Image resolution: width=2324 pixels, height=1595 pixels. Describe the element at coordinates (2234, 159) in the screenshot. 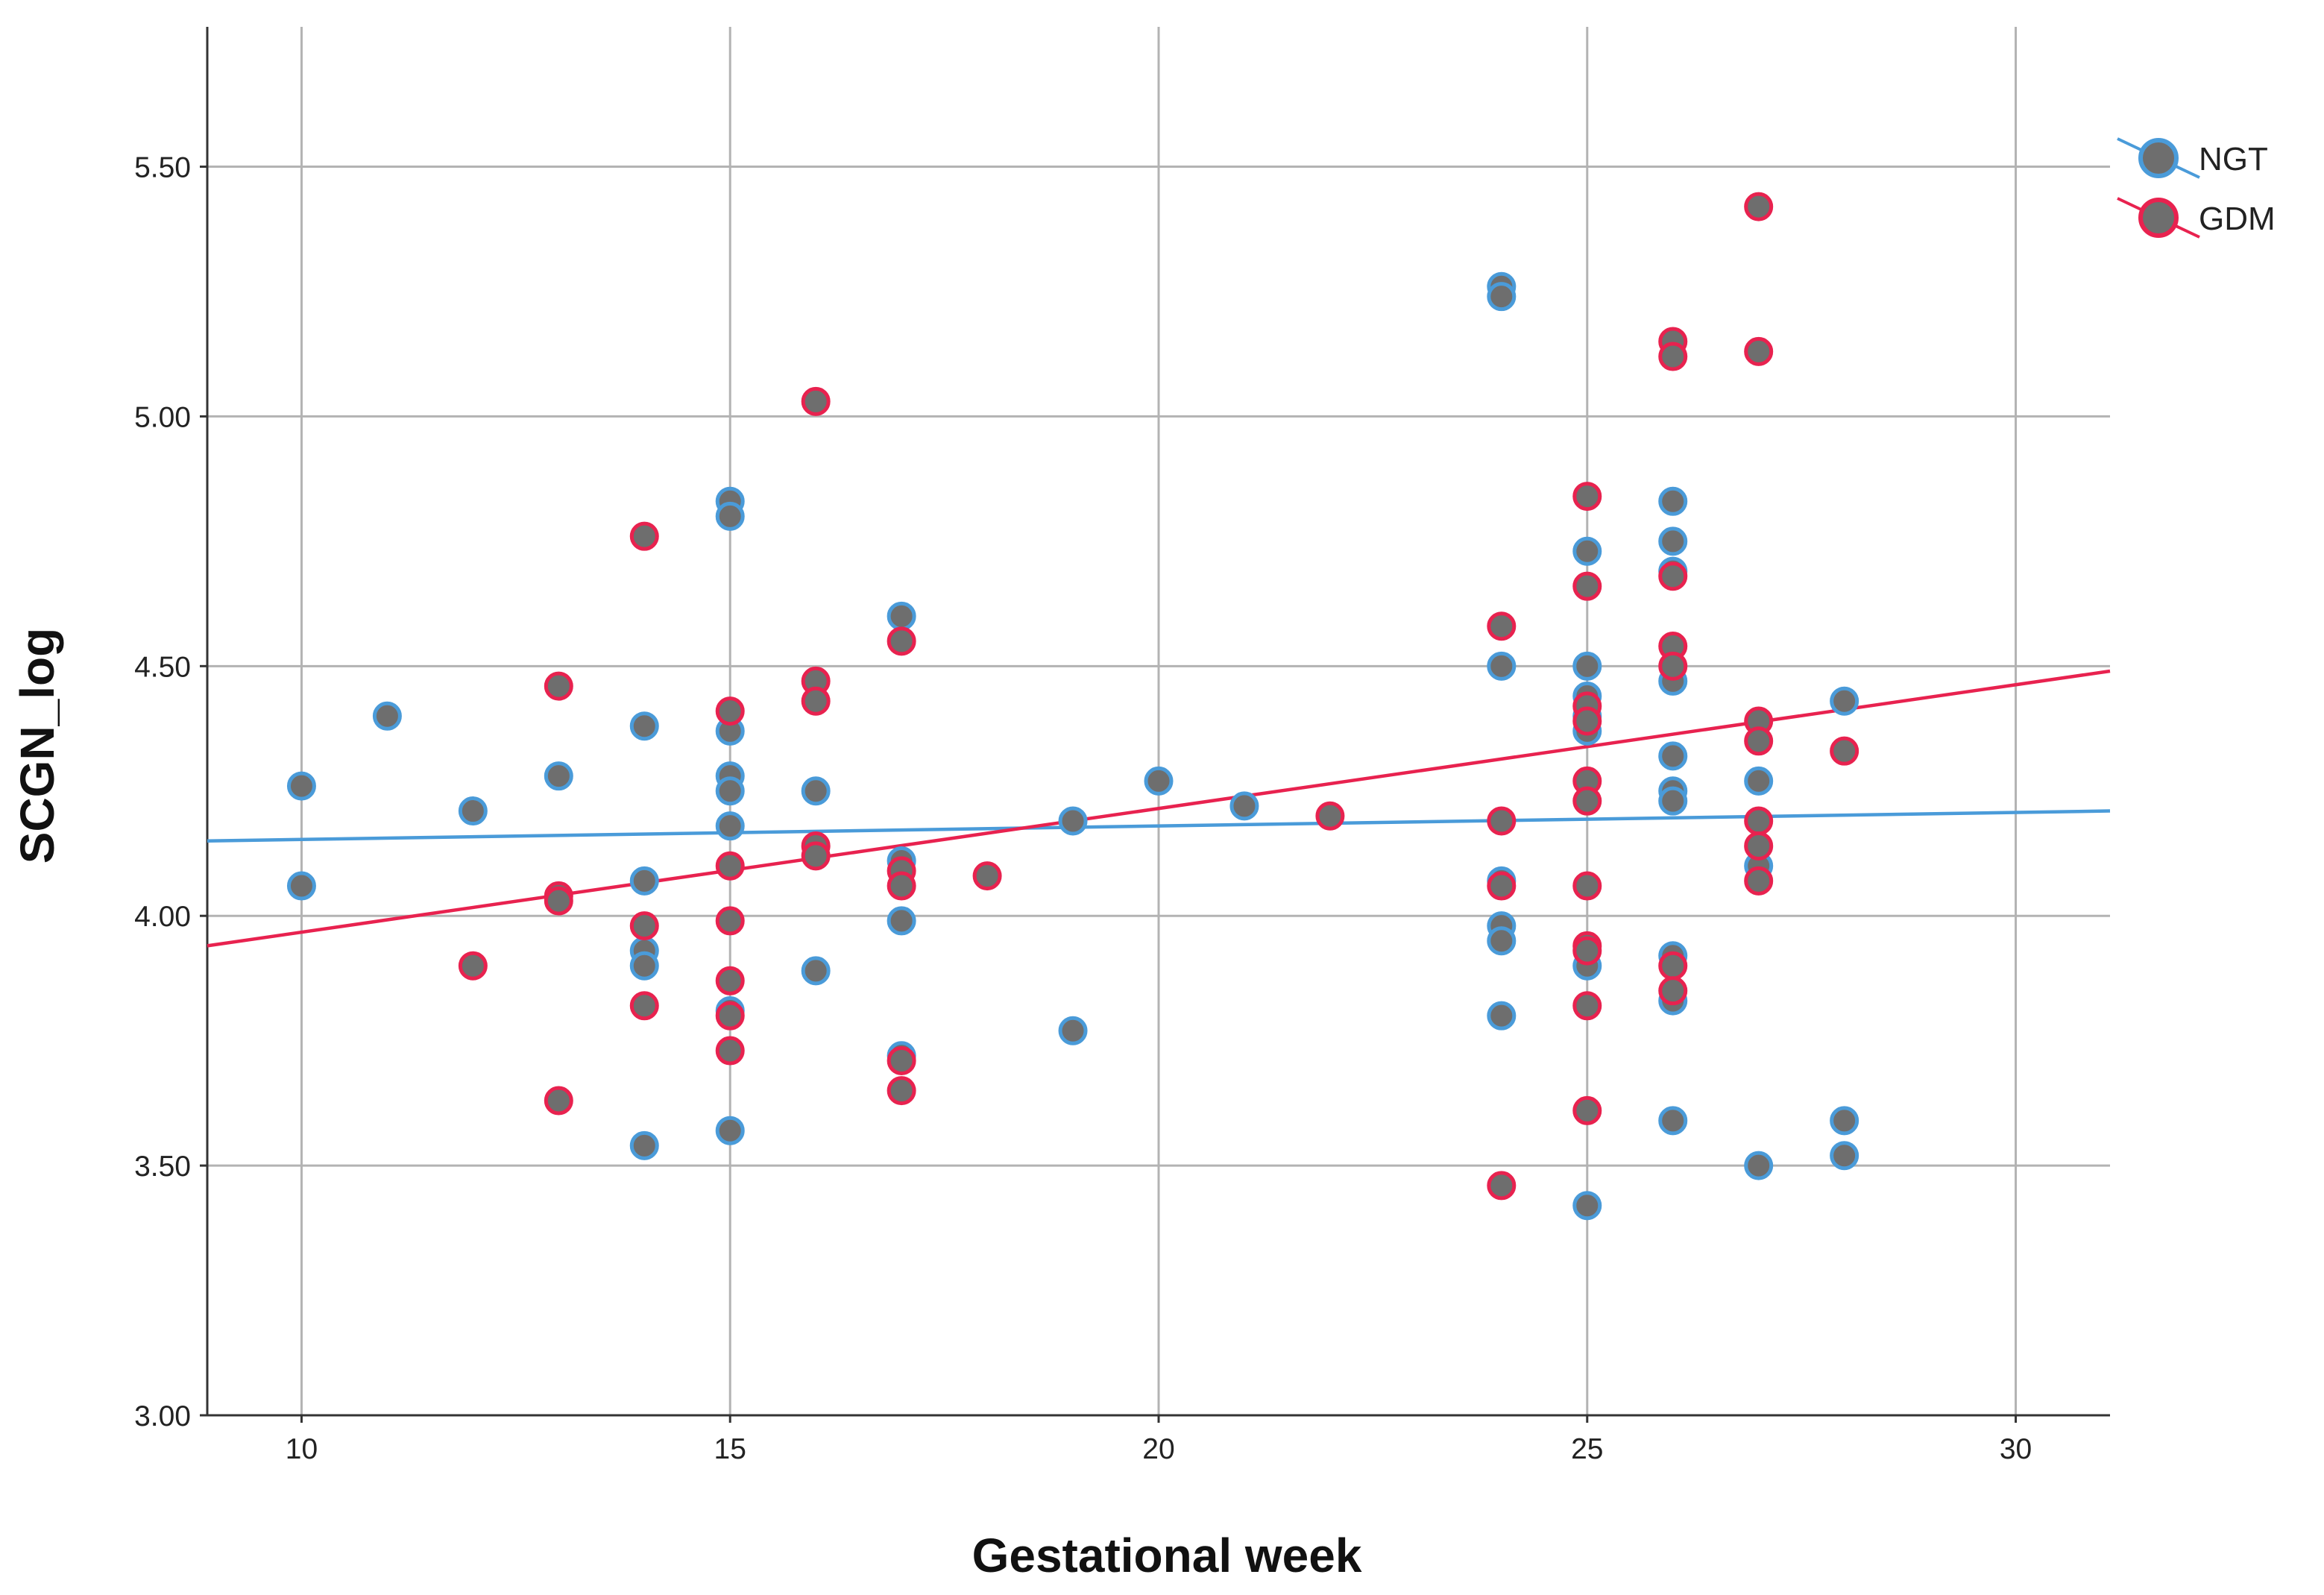

I see `ngt-legend-label: NGT` at that location.